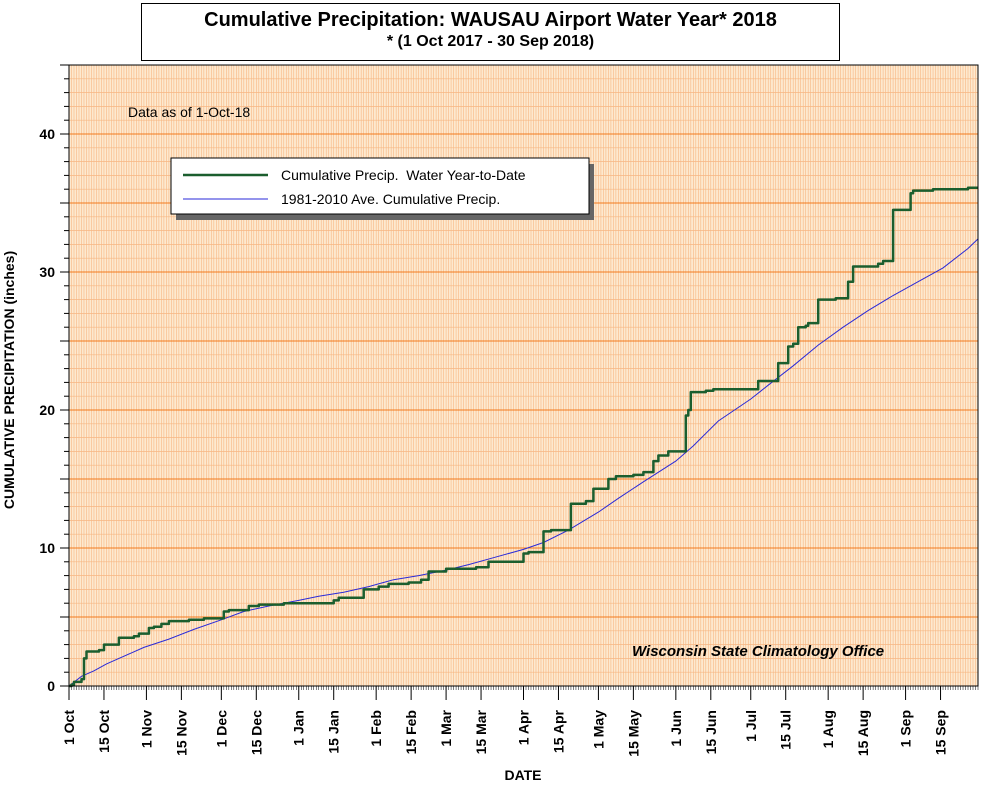 Image resolution: width=982 pixels, height=787 pixels. What do you see at coordinates (403, 175) in the screenshot?
I see `legend-label-actual: Cumulative Precip. Water Year-to-Date` at bounding box center [403, 175].